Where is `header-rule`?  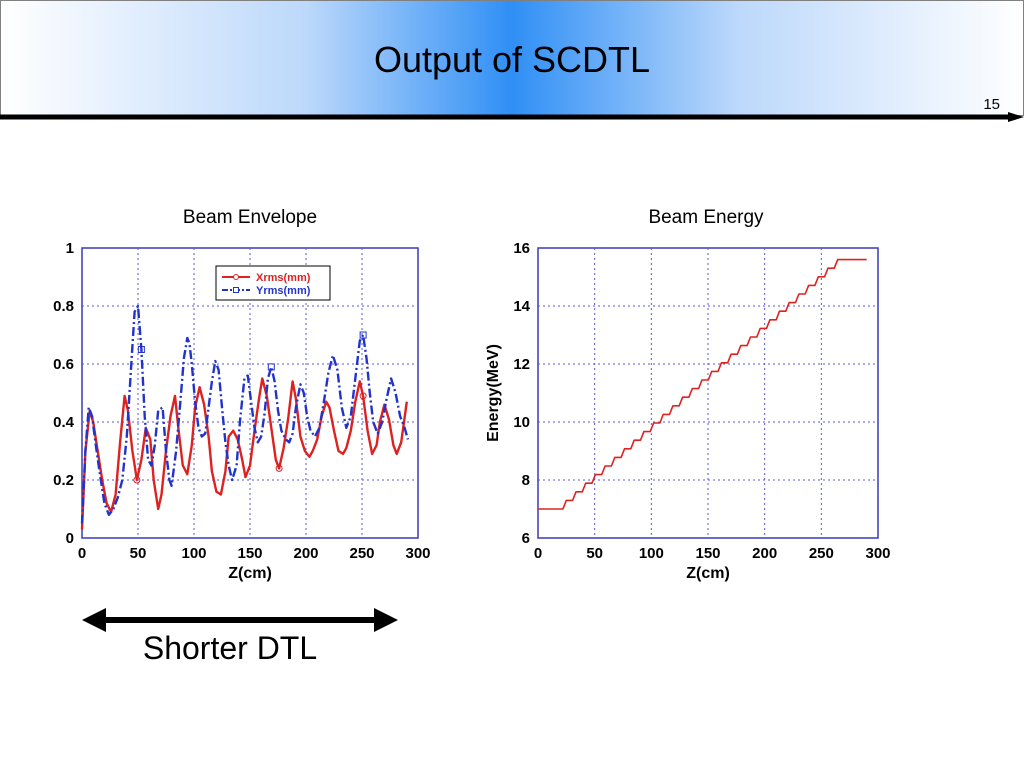 header-rule is located at coordinates (512, 117).